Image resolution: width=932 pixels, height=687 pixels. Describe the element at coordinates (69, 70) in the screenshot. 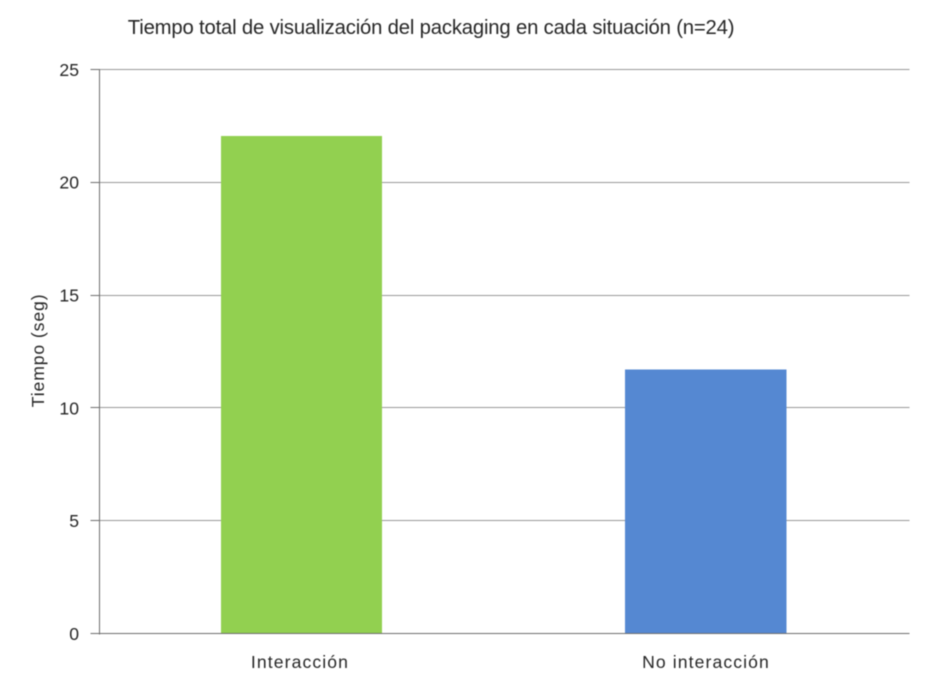

I see `svg-text: 25` at that location.